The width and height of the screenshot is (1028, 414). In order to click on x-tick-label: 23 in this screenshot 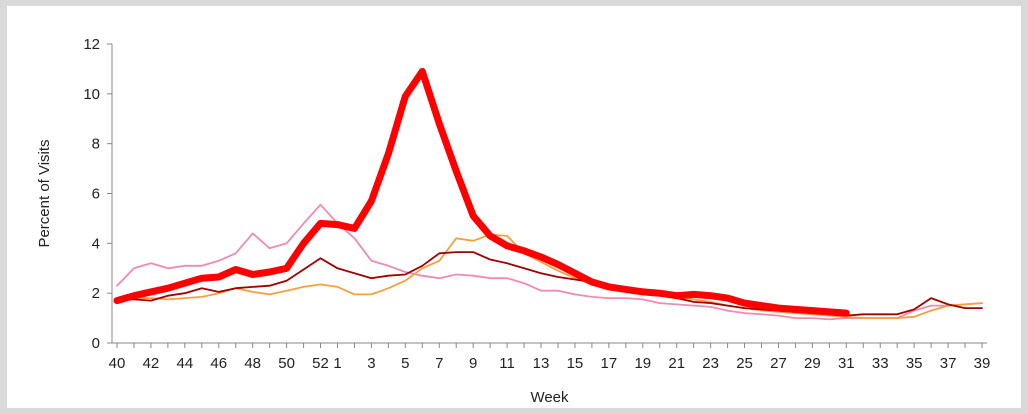, I will do `click(710, 363)`.